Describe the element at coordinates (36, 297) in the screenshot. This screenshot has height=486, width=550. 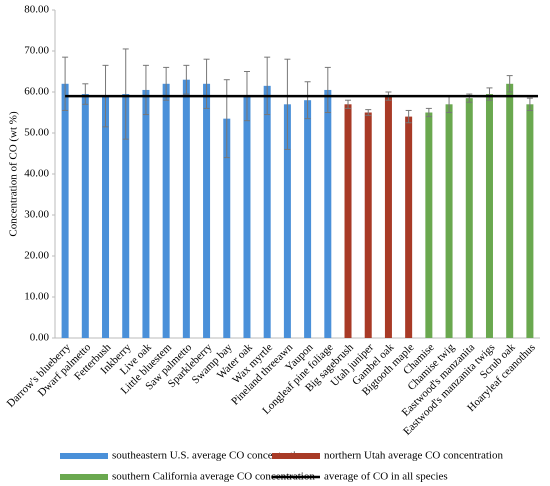
I see `y-tick-label: 10.00` at that location.